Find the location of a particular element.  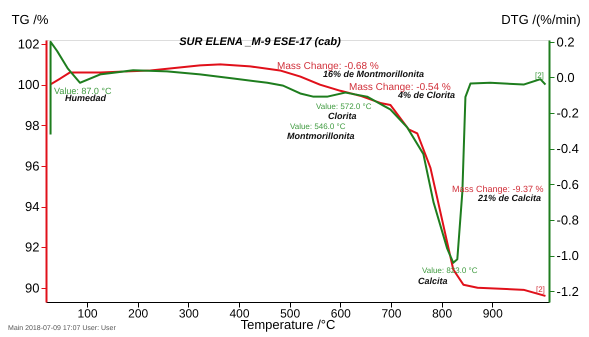

y-axis-title: TG /% is located at coordinates (30, 19).